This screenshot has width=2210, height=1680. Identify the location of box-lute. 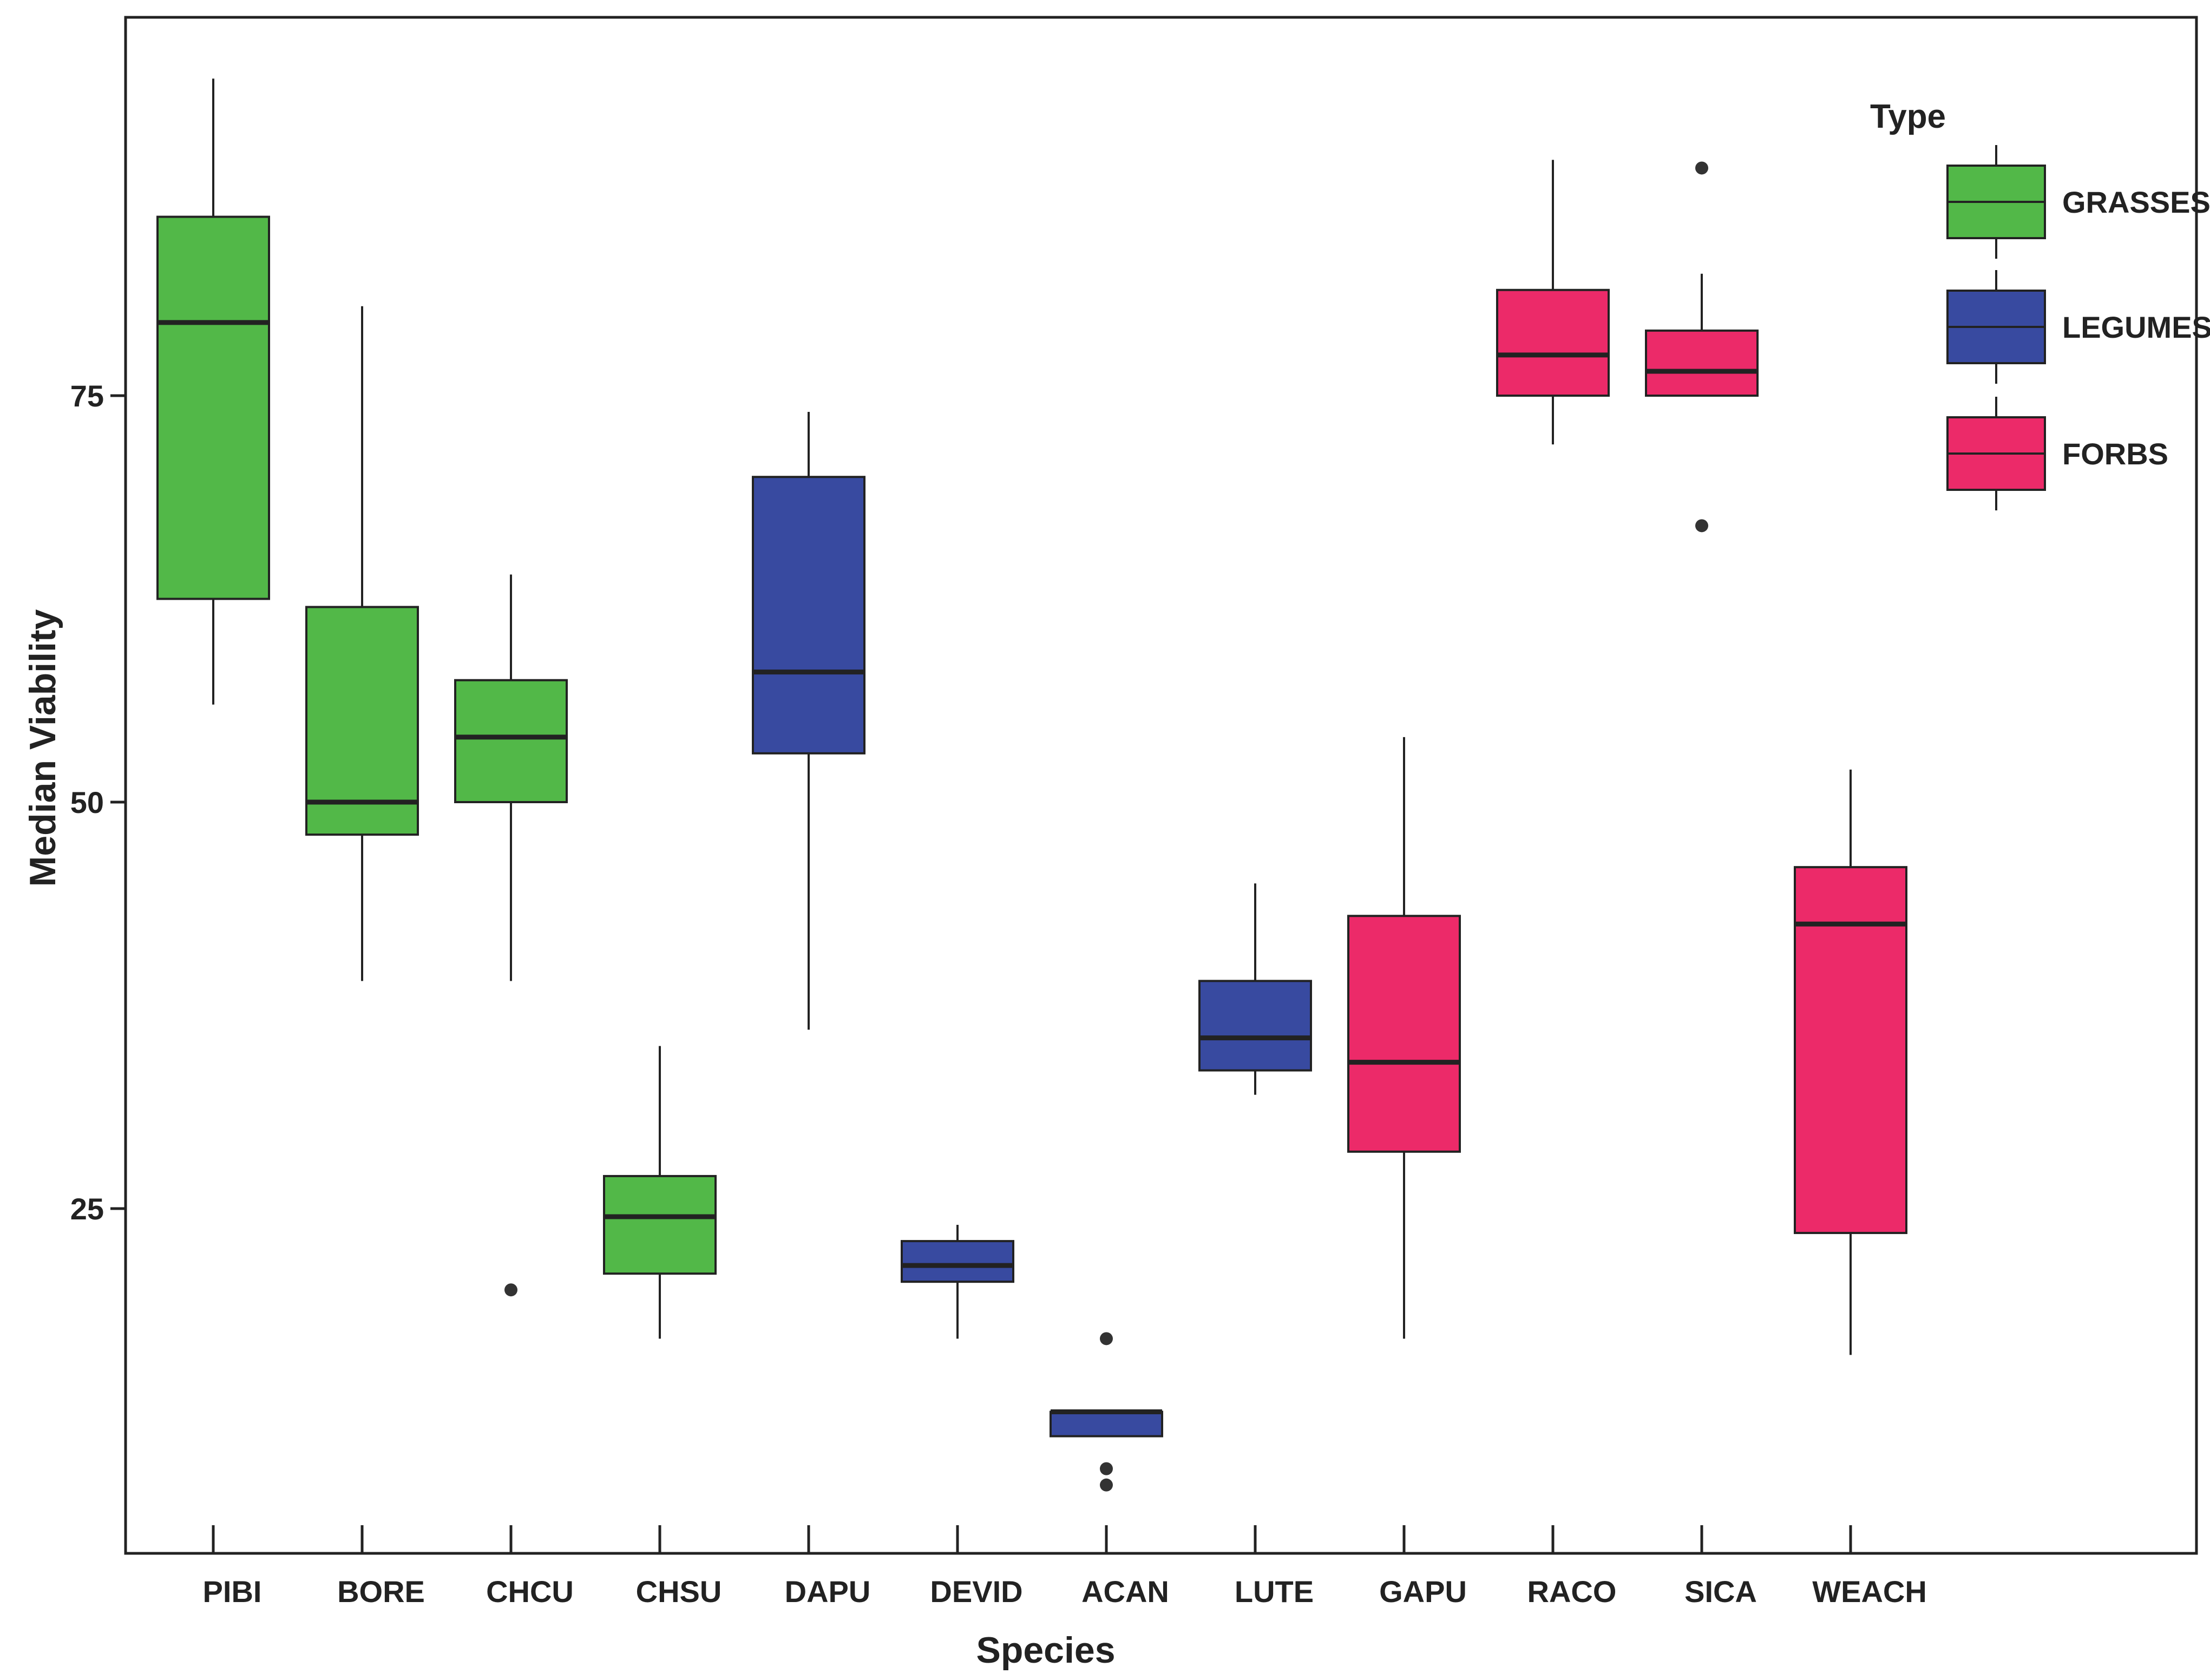
(1255, 989).